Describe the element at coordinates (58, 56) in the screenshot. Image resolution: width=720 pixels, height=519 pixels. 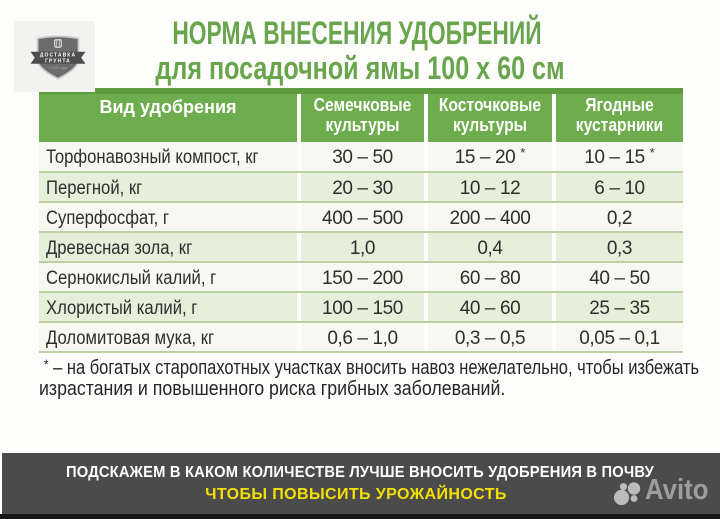
I see `svg-text: ДОСТАВКА` at that location.